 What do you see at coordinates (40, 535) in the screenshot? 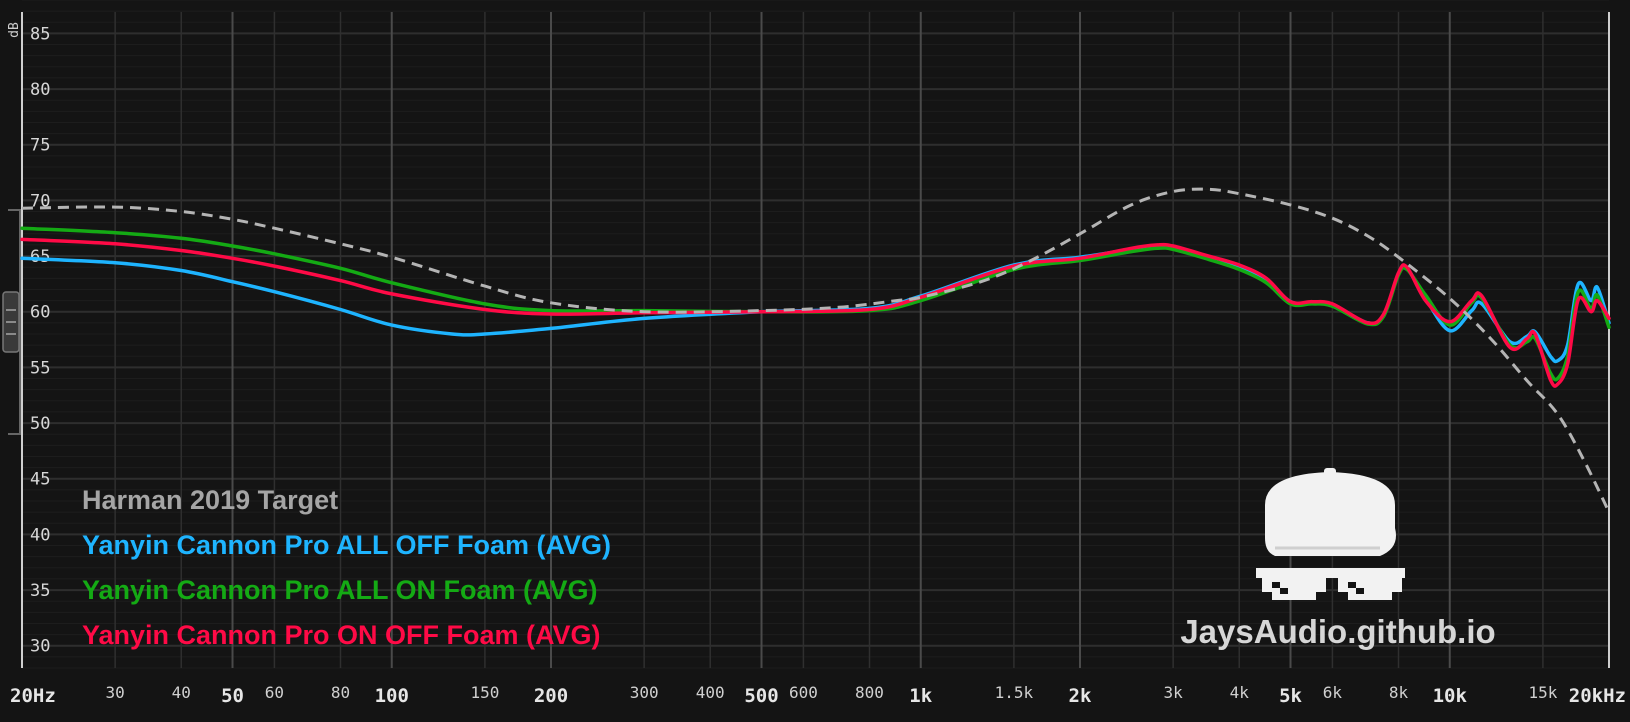
I see `y-tick-label: 40` at bounding box center [40, 535].